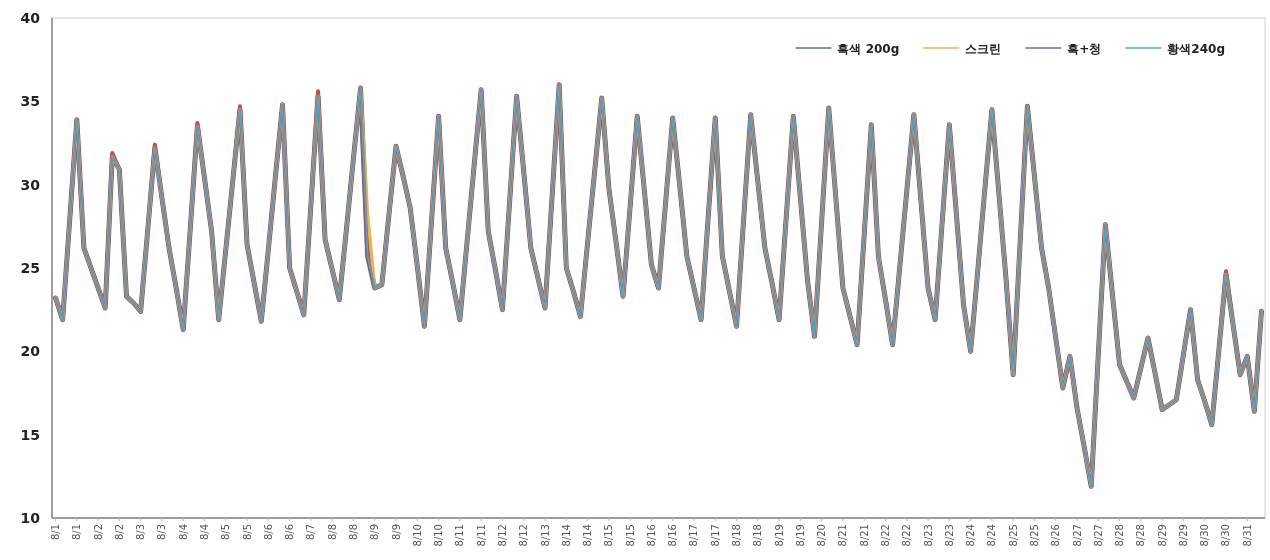 Image resolution: width=1270 pixels, height=560 pixels. I want to click on y-tick-label: 10, so click(30, 518).